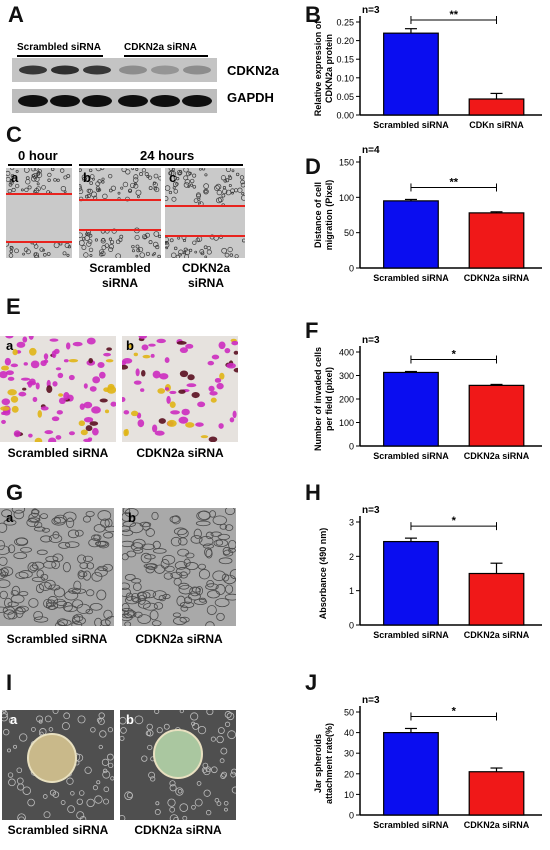 This screenshot has height=850, width=550. I want to click on proliferation-caption-cdkn2a: CDKN2a siRNA, so click(179, 639).